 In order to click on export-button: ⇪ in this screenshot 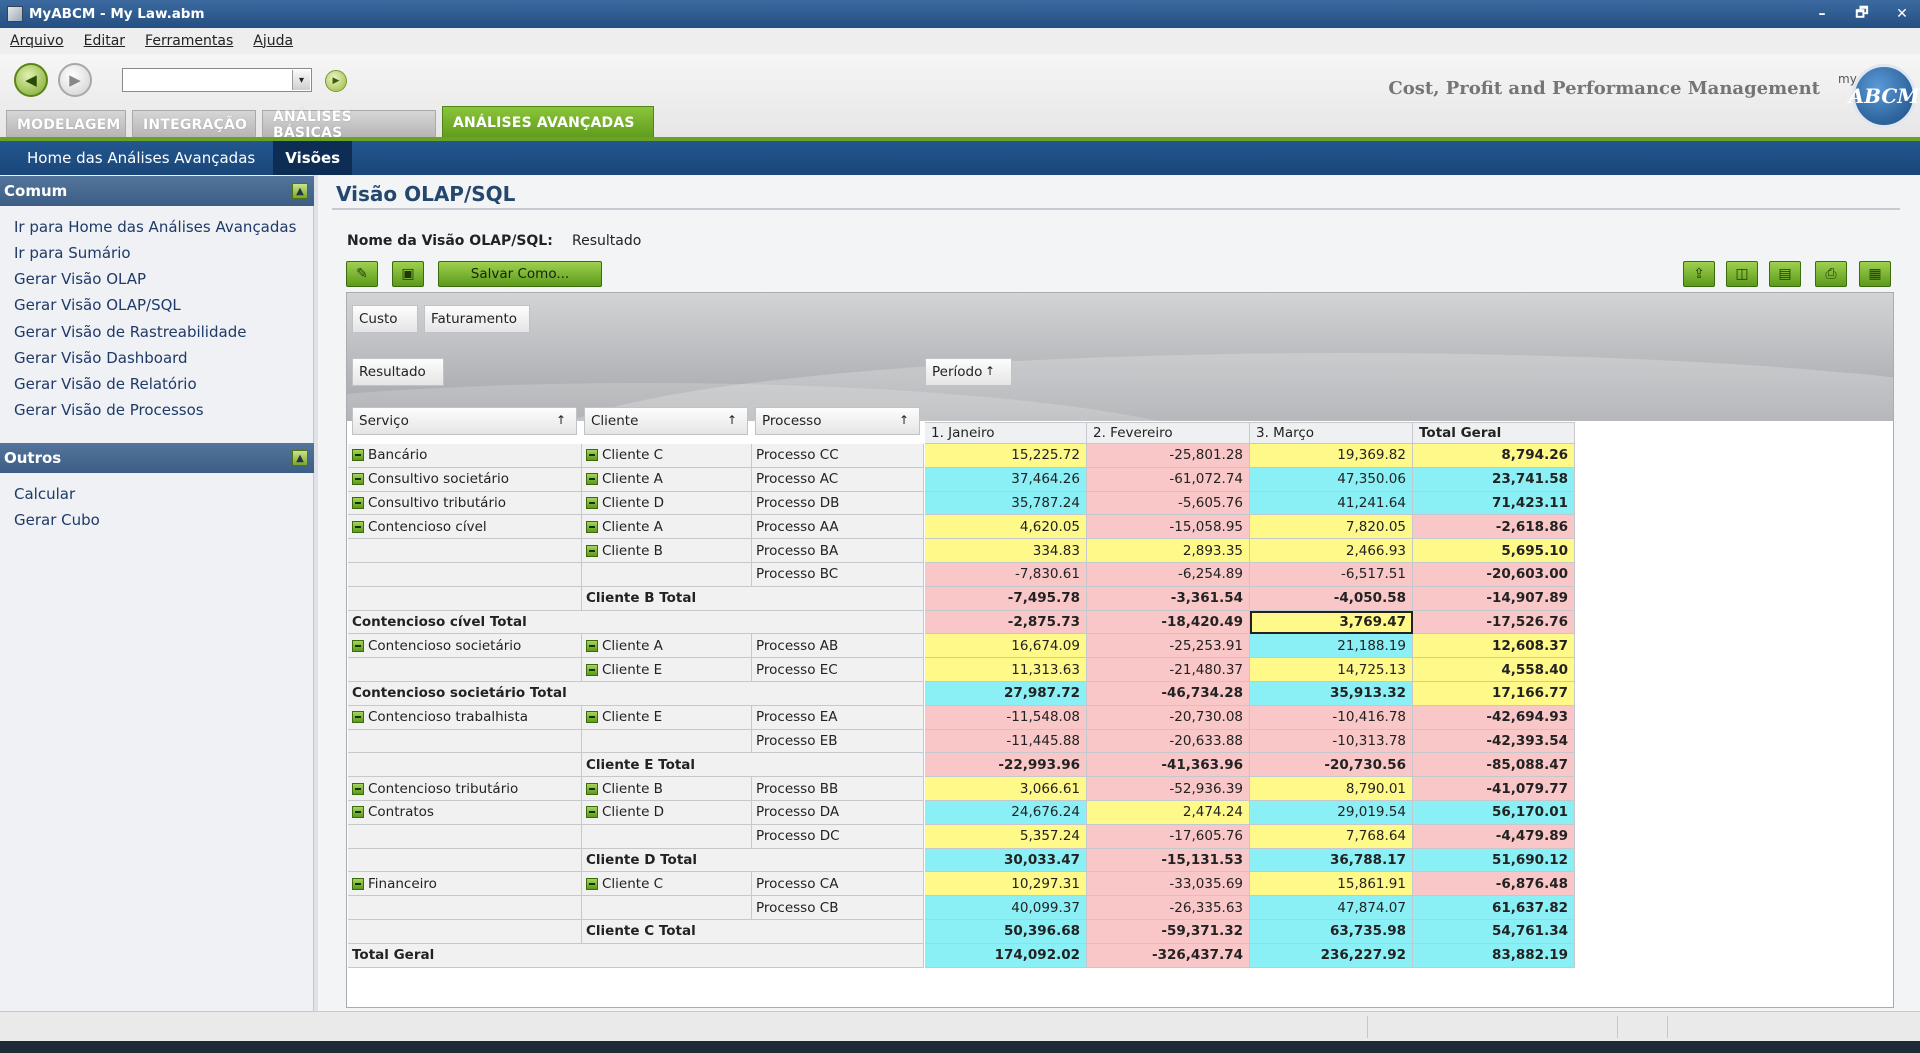, I will do `click(1699, 274)`.